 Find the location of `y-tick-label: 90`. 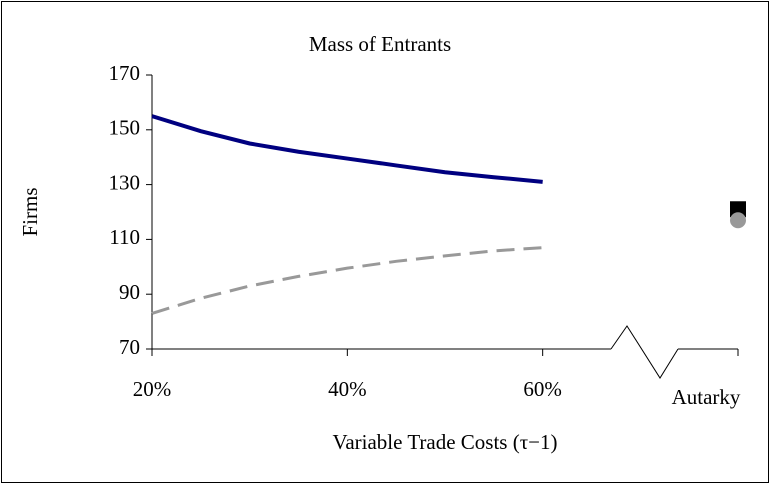

y-tick-label: 90 is located at coordinates (129, 292).